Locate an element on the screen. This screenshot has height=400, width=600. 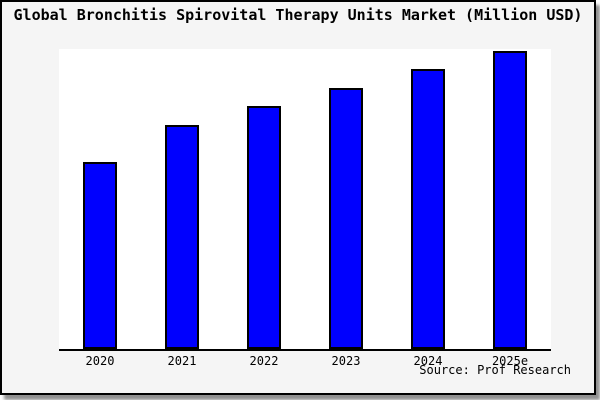
bar-2025e is located at coordinates (510, 199).